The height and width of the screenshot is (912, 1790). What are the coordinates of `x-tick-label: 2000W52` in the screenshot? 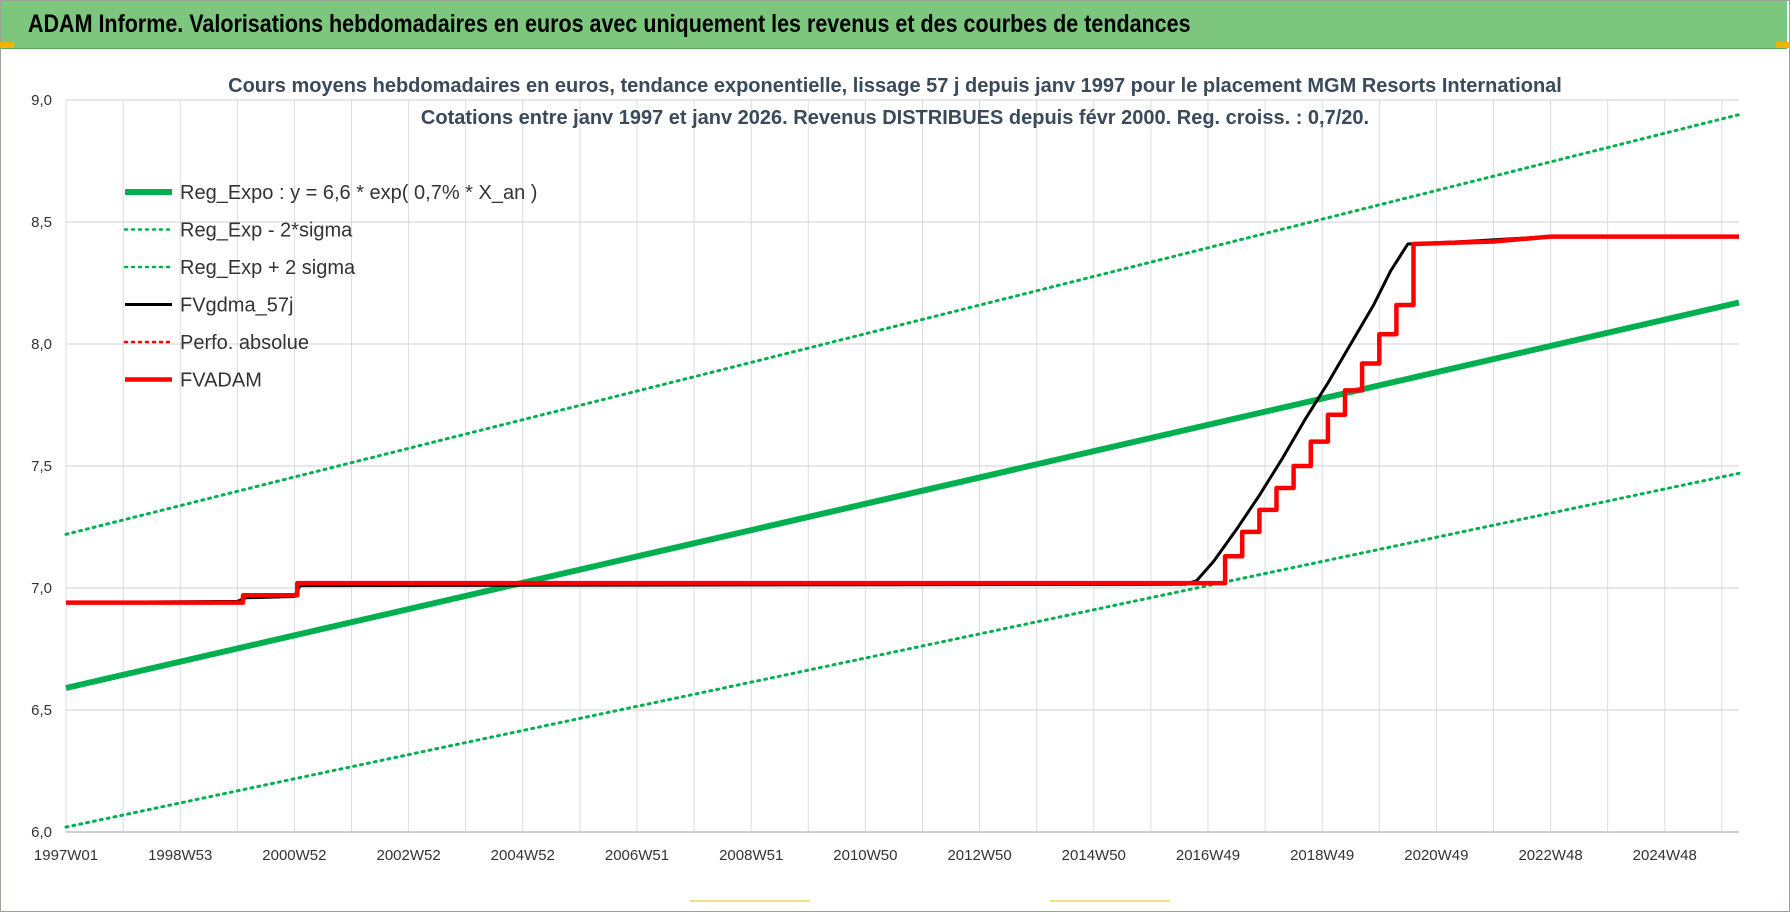 It's located at (294, 855).